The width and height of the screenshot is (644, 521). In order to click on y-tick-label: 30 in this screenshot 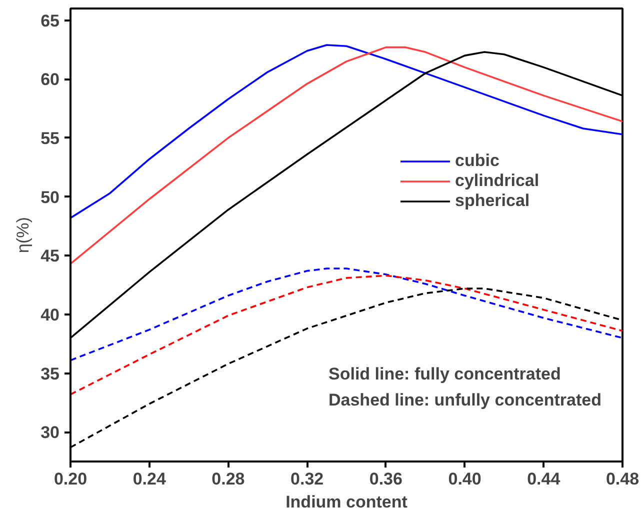, I will do `click(50, 432)`.